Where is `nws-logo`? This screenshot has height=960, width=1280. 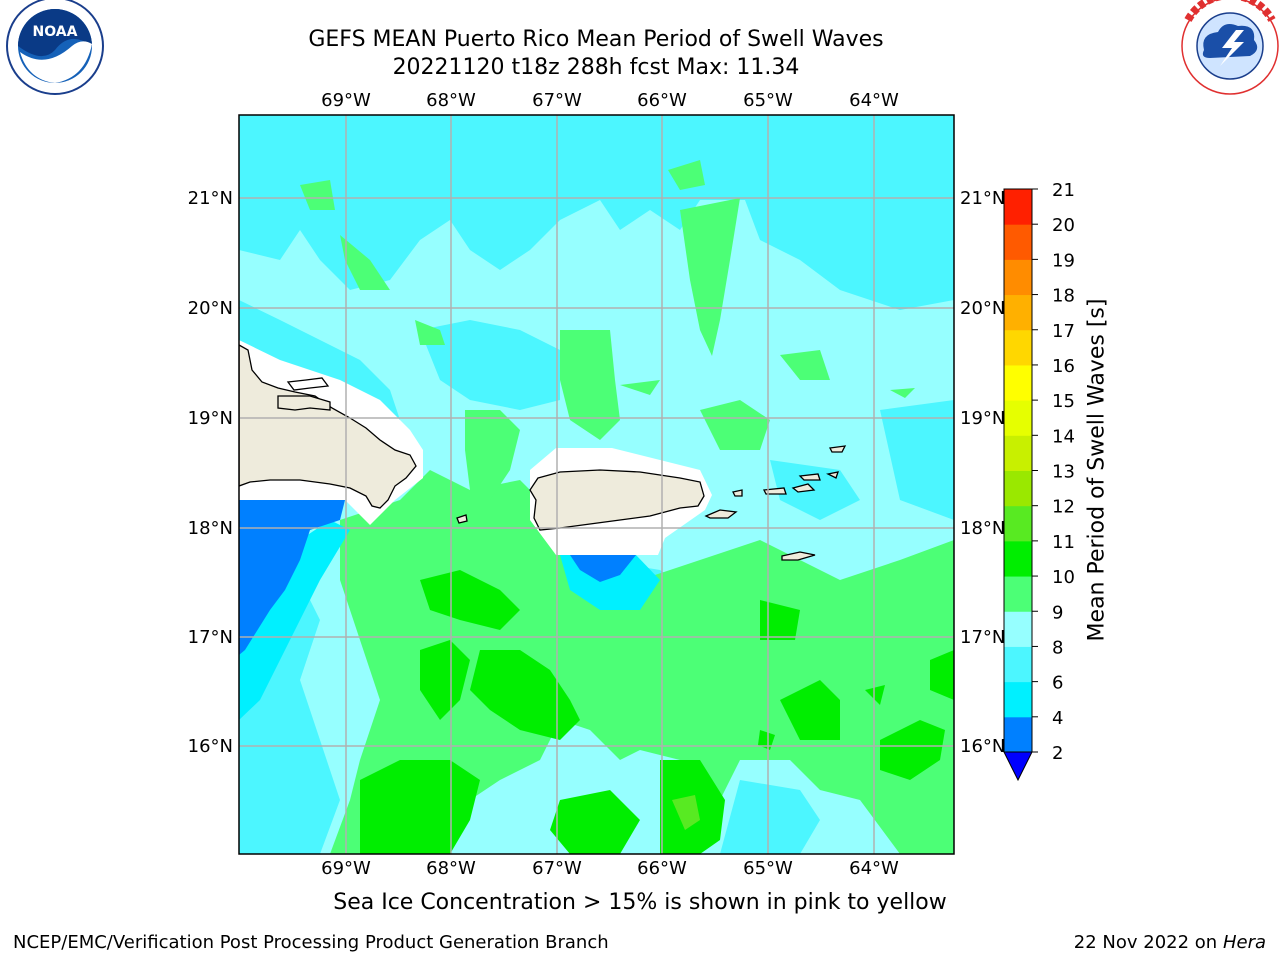 nws-logo is located at coordinates (1230, 47).